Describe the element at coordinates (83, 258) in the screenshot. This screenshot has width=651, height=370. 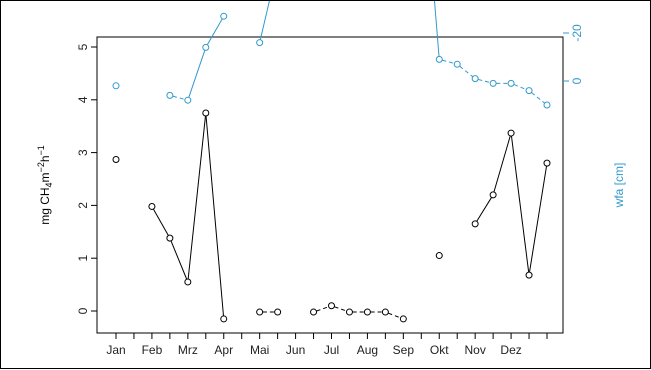
I see `y-left-tick-label: 1` at that location.